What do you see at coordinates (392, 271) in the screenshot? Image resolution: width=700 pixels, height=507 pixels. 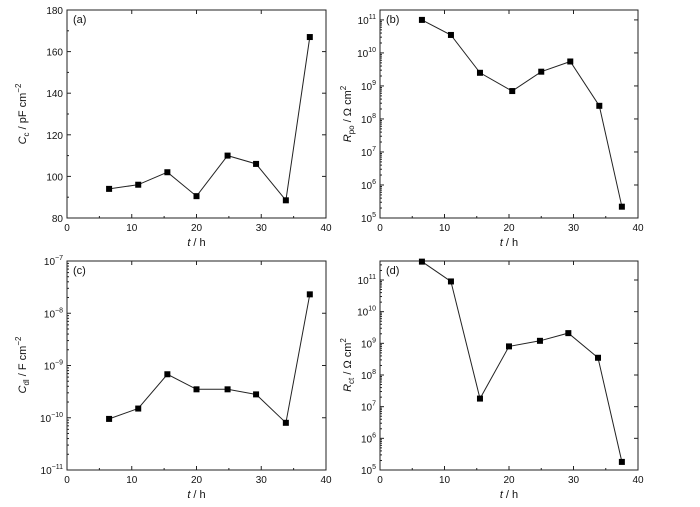 I see `panel-label: (d)` at bounding box center [392, 271].